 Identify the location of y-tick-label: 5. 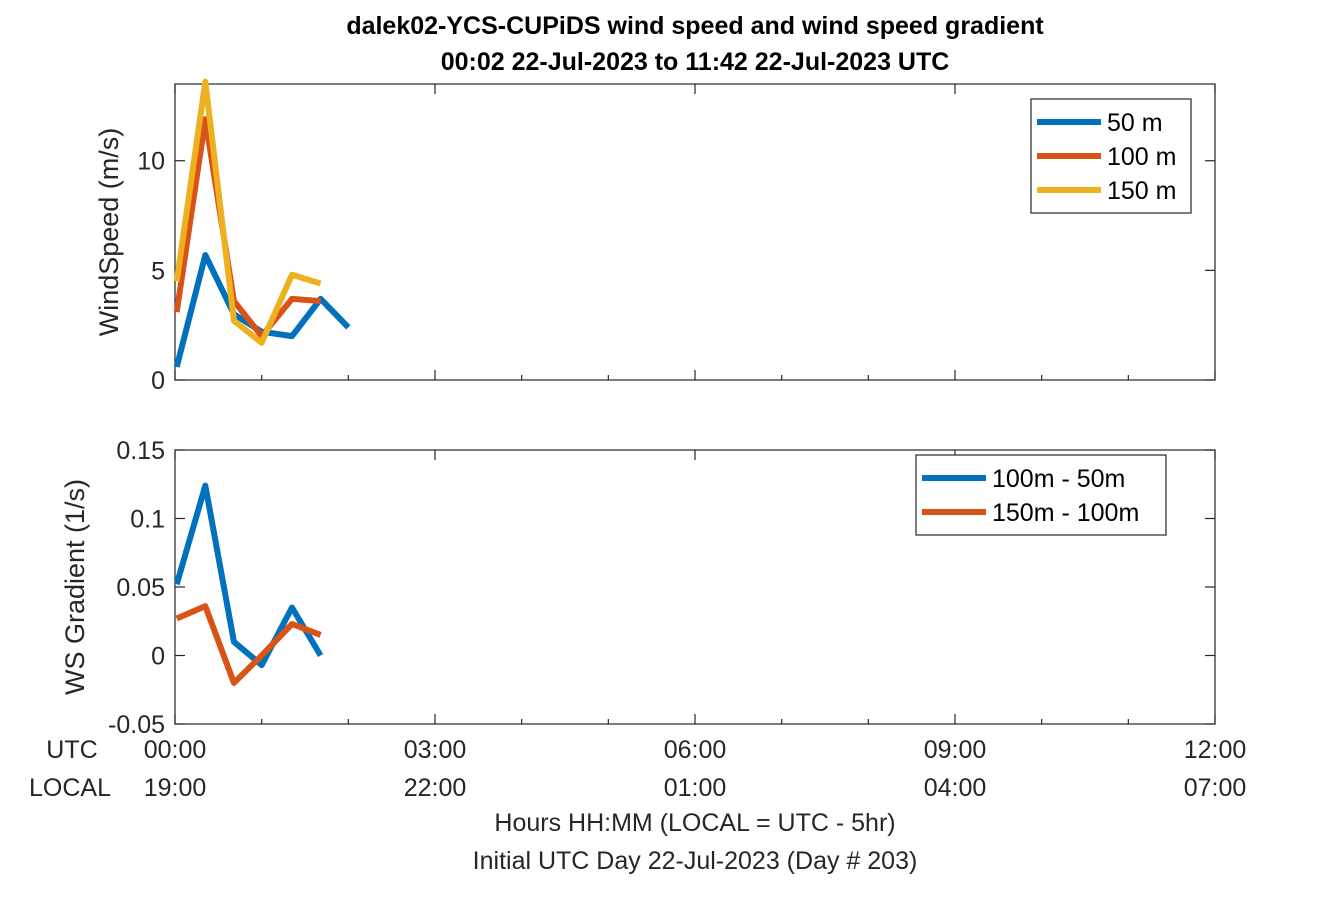
(158, 271).